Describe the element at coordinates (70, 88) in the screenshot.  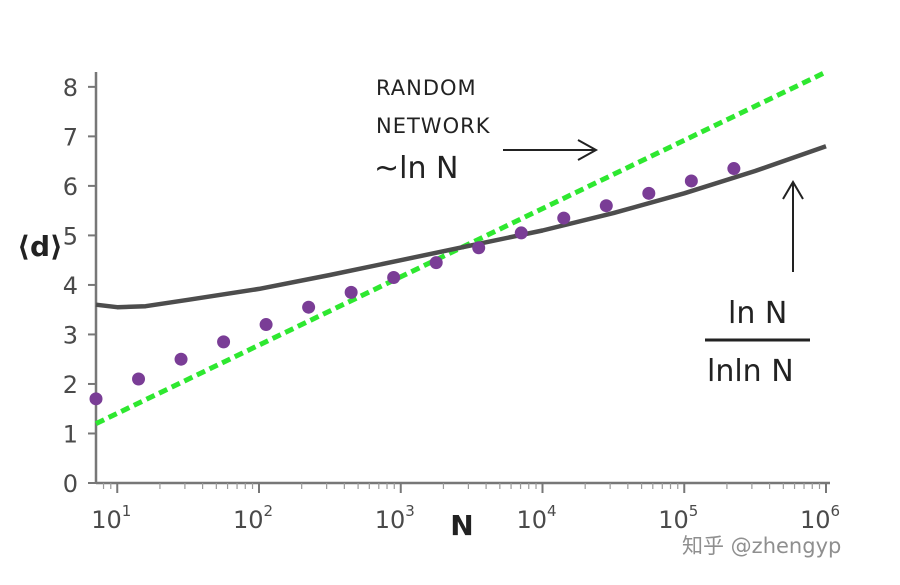
I see `y-tick-label: 8` at that location.